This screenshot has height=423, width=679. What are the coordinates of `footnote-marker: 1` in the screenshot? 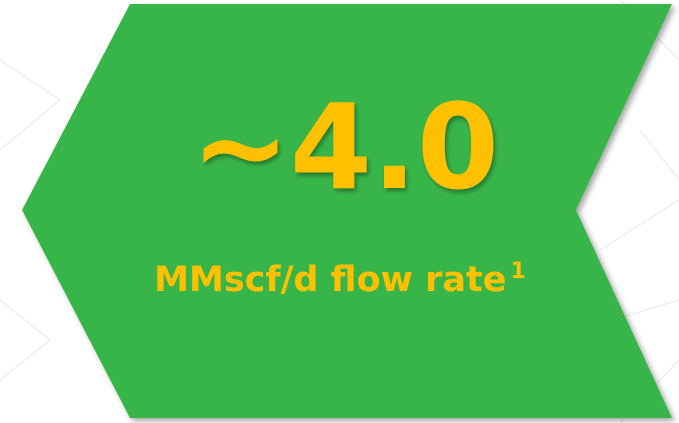 It's located at (518, 271).